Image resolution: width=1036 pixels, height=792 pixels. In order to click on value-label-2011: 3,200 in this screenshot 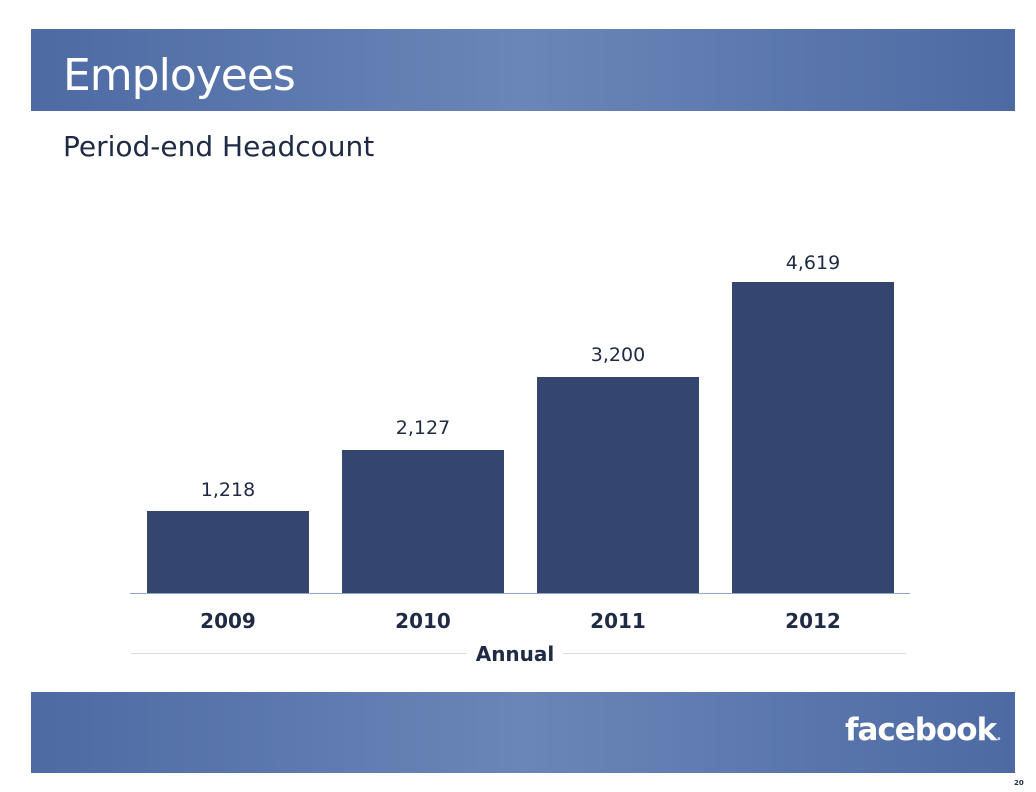, I will do `click(618, 355)`.